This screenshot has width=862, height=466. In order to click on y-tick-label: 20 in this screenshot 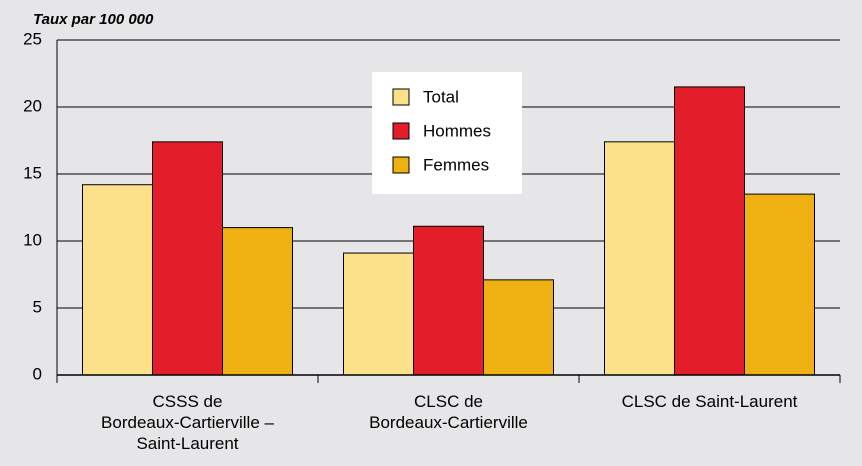, I will do `click(32, 105)`.